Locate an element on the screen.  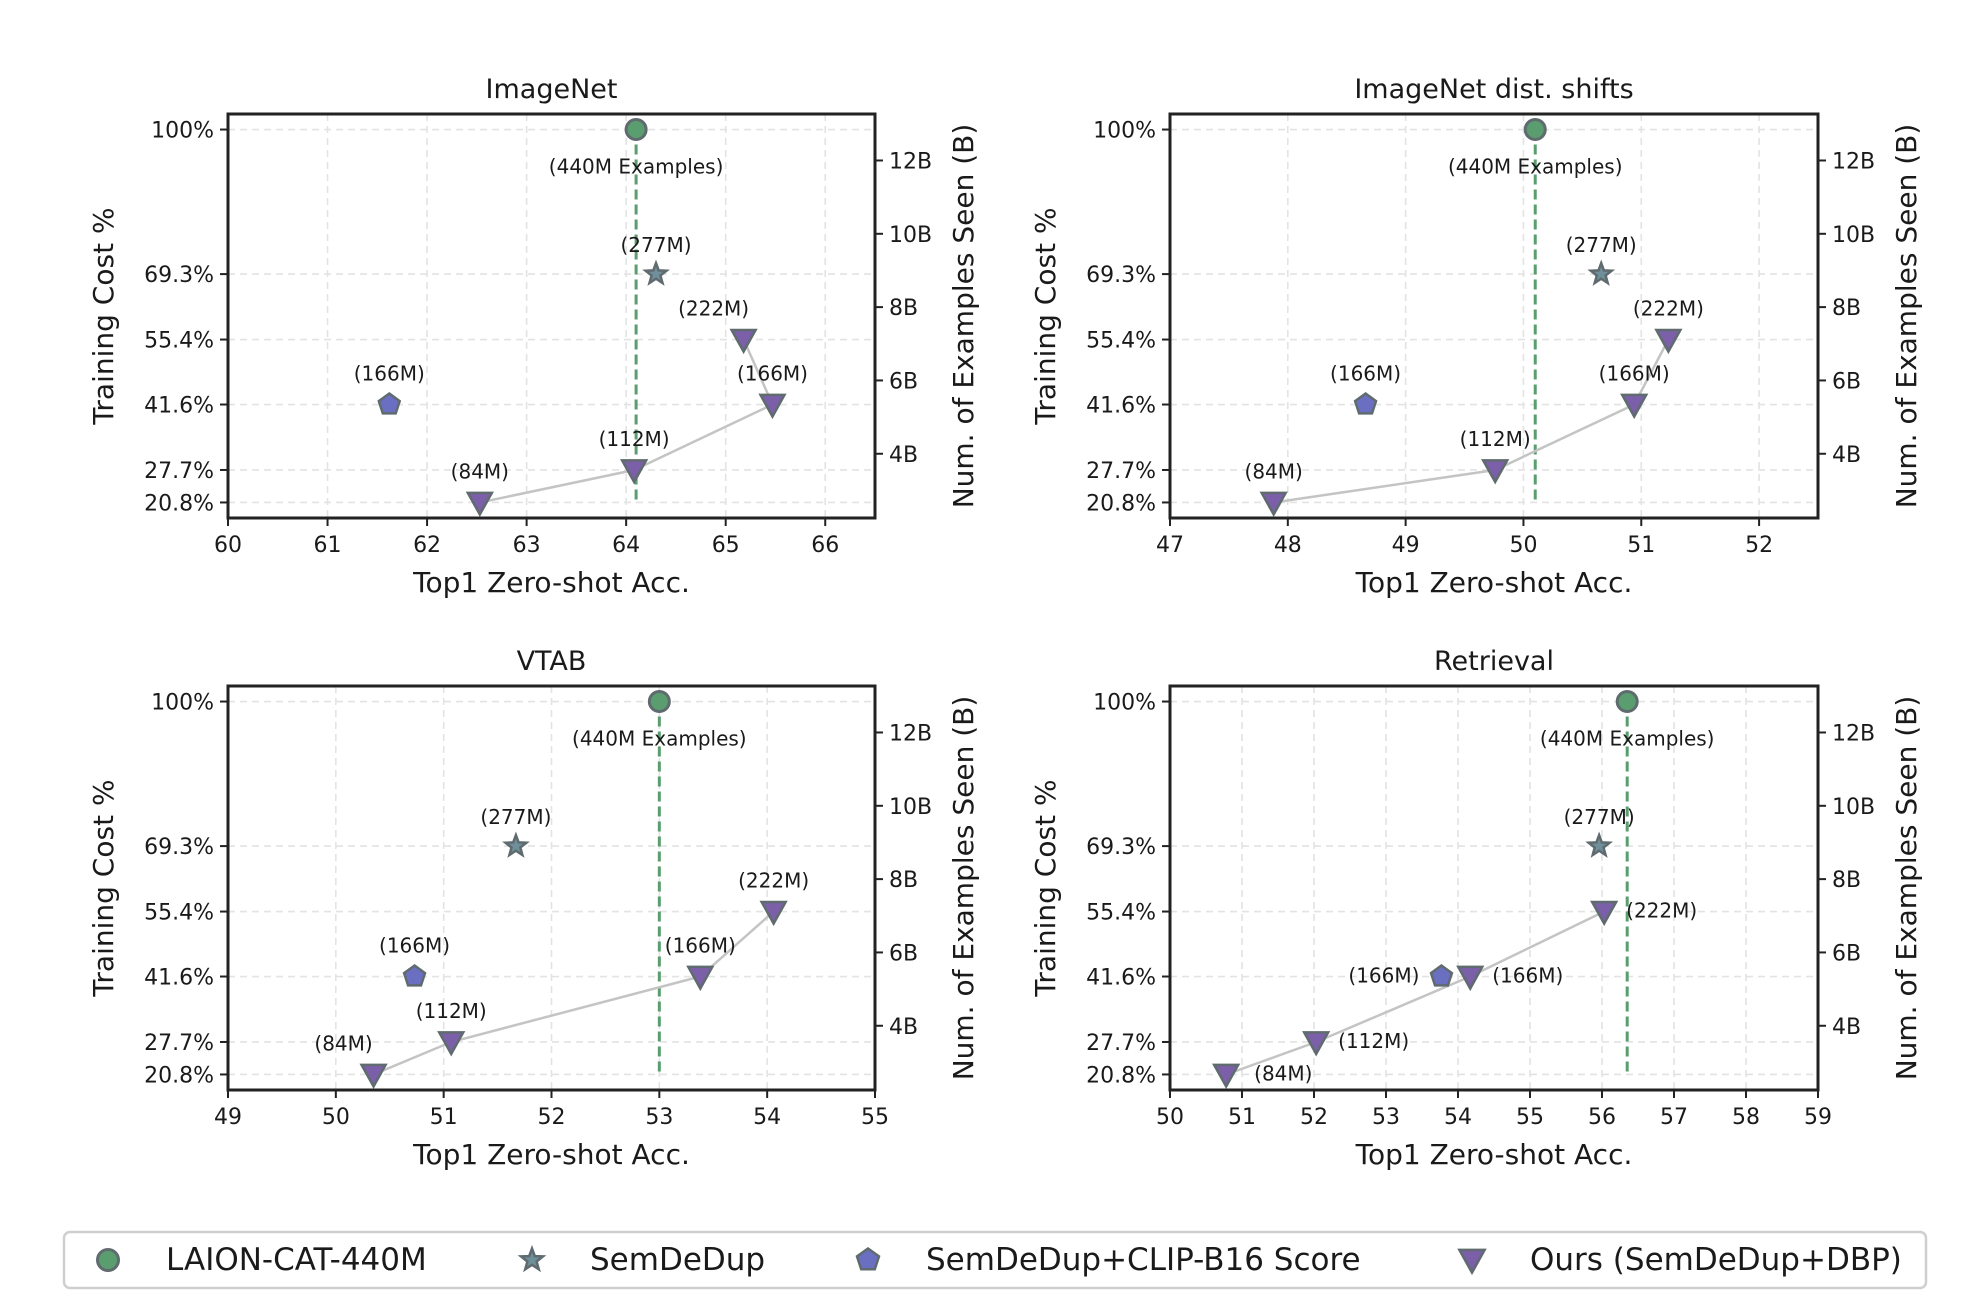
ours-label: (166M) is located at coordinates (772, 374).